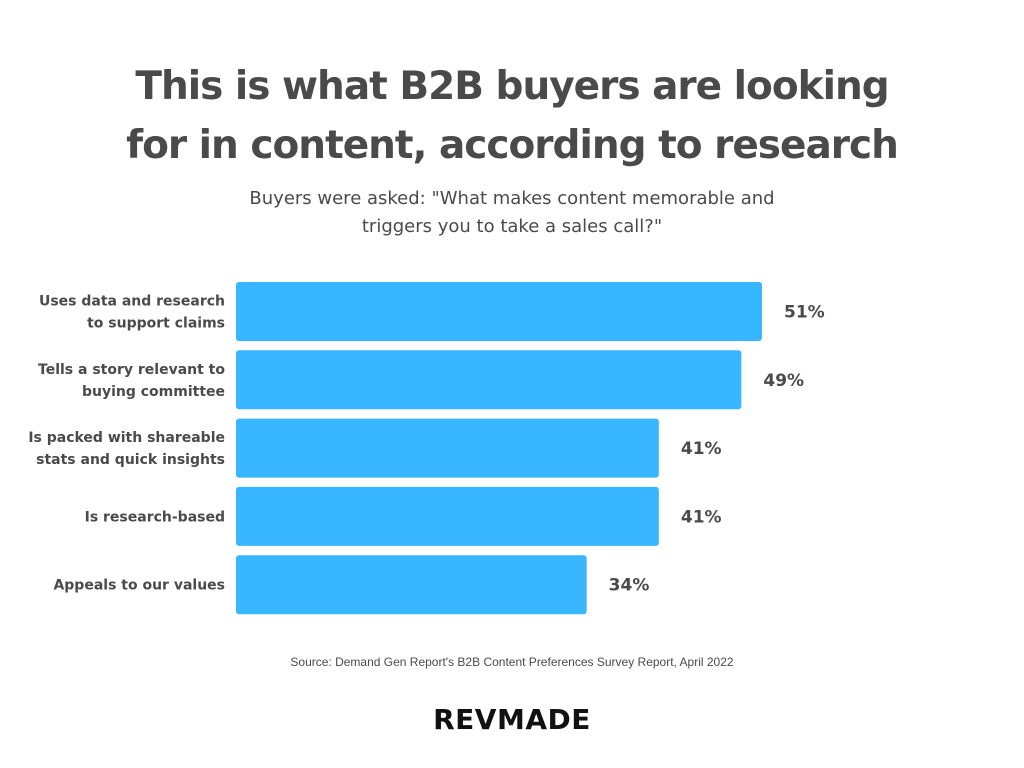 The width and height of the screenshot is (1024, 768). What do you see at coordinates (132, 313) in the screenshot?
I see `category-label-1: Uses data and research to support claims` at bounding box center [132, 313].